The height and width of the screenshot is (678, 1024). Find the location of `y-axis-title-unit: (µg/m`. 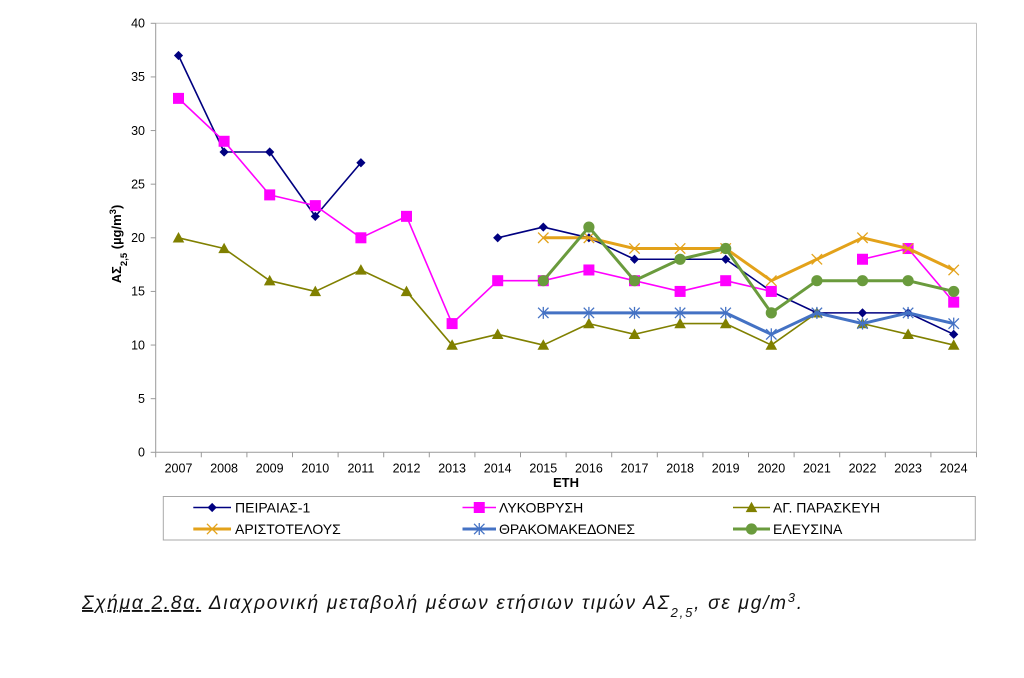

y-axis-title-unit: (µg/m is located at coordinates (116, 233).